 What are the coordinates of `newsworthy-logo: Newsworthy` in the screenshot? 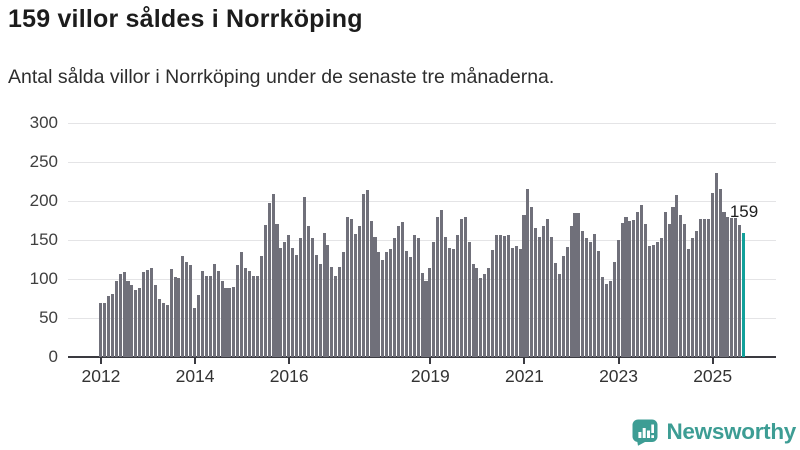 It's located at (713, 432).